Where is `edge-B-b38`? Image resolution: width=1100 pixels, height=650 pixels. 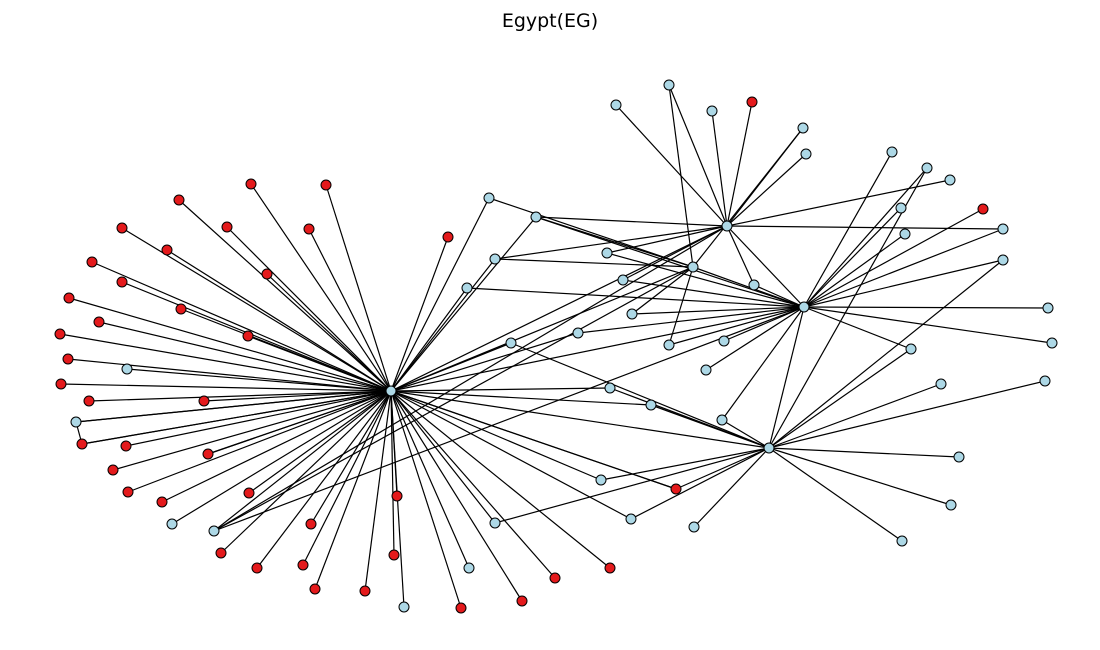
edge-B-b38 is located at coordinates (755, 338).